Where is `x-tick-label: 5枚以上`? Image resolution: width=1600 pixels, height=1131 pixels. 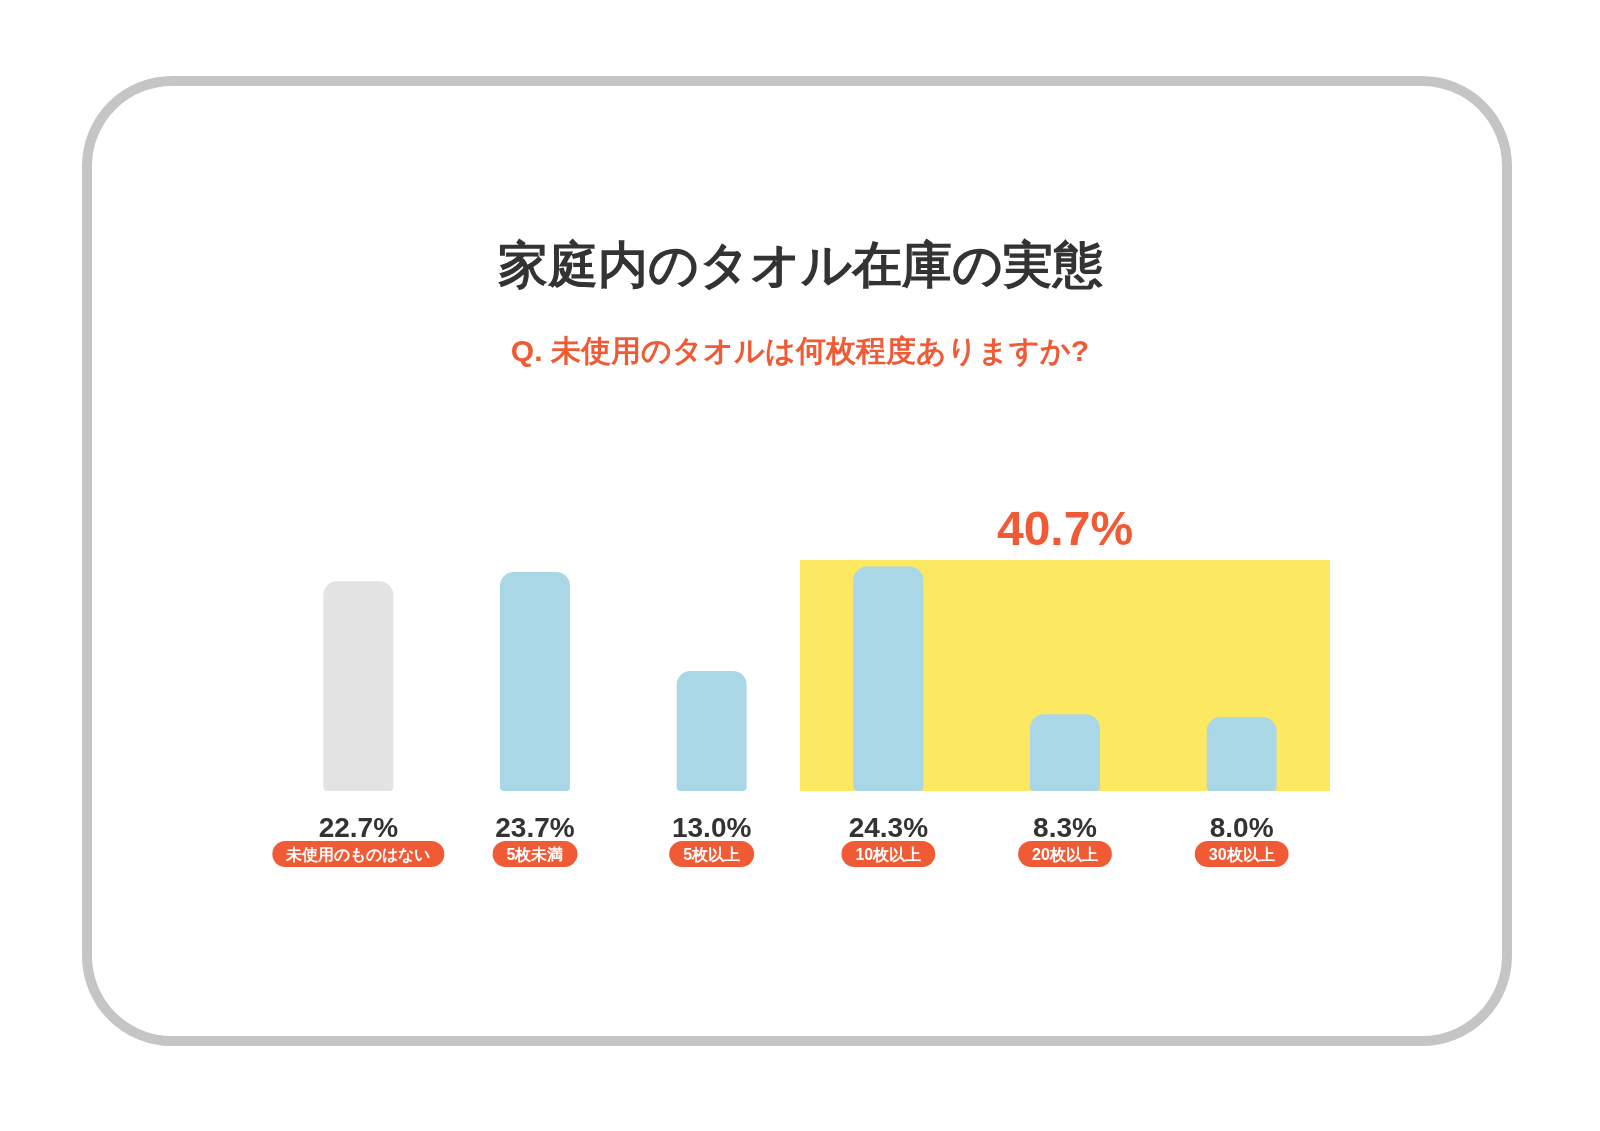
x-tick-label: 5枚以上 is located at coordinates (712, 854).